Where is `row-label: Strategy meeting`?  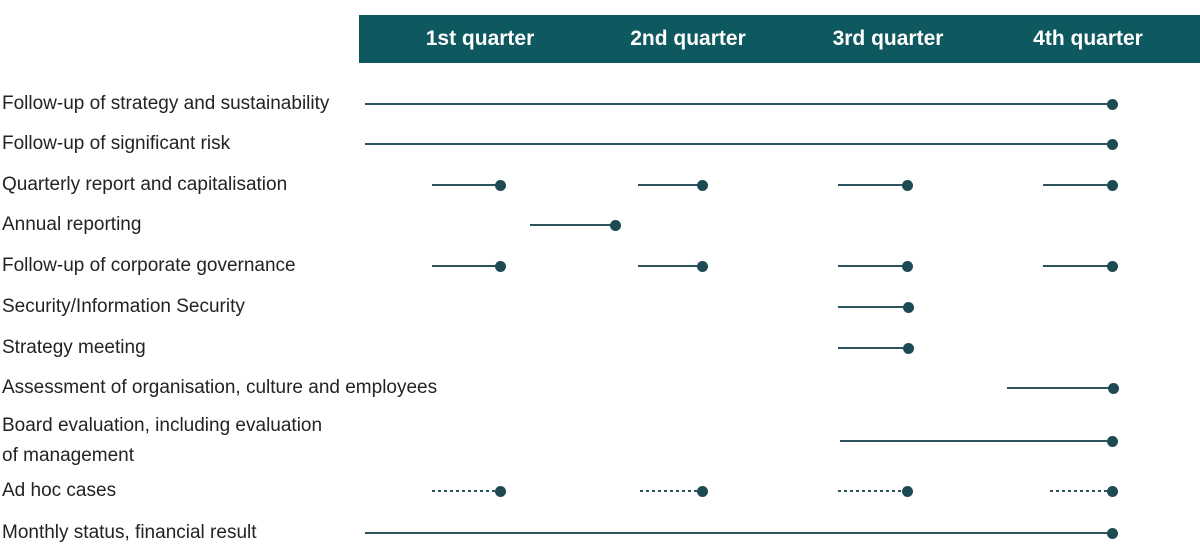 row-label: Strategy meeting is located at coordinates (74, 347).